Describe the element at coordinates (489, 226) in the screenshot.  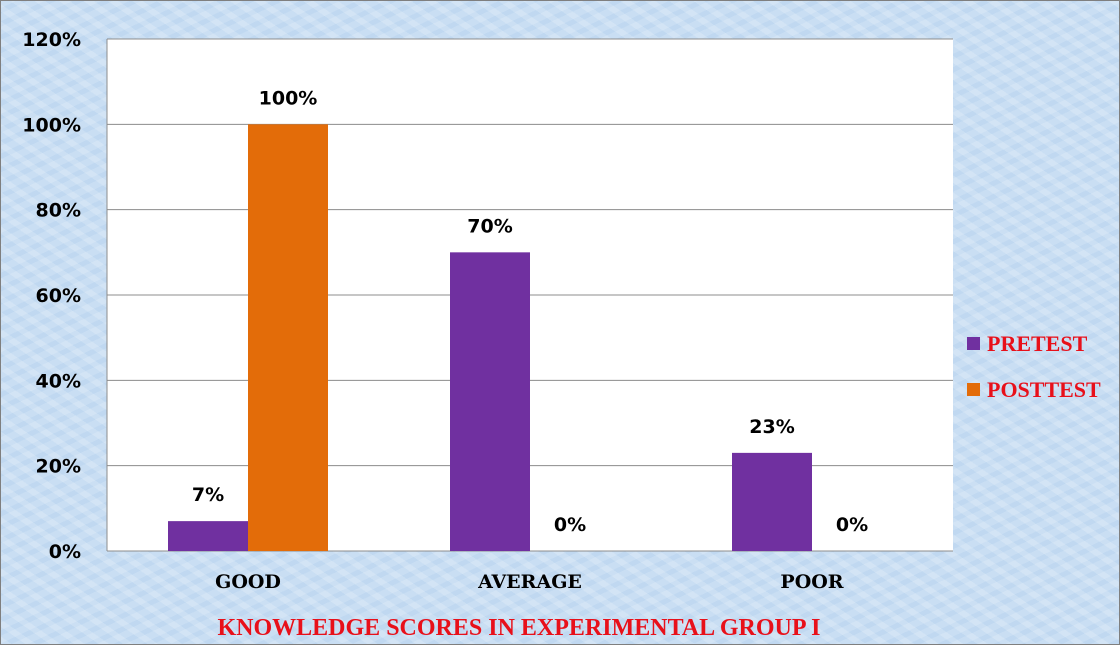
I see `data-label: 70%` at that location.